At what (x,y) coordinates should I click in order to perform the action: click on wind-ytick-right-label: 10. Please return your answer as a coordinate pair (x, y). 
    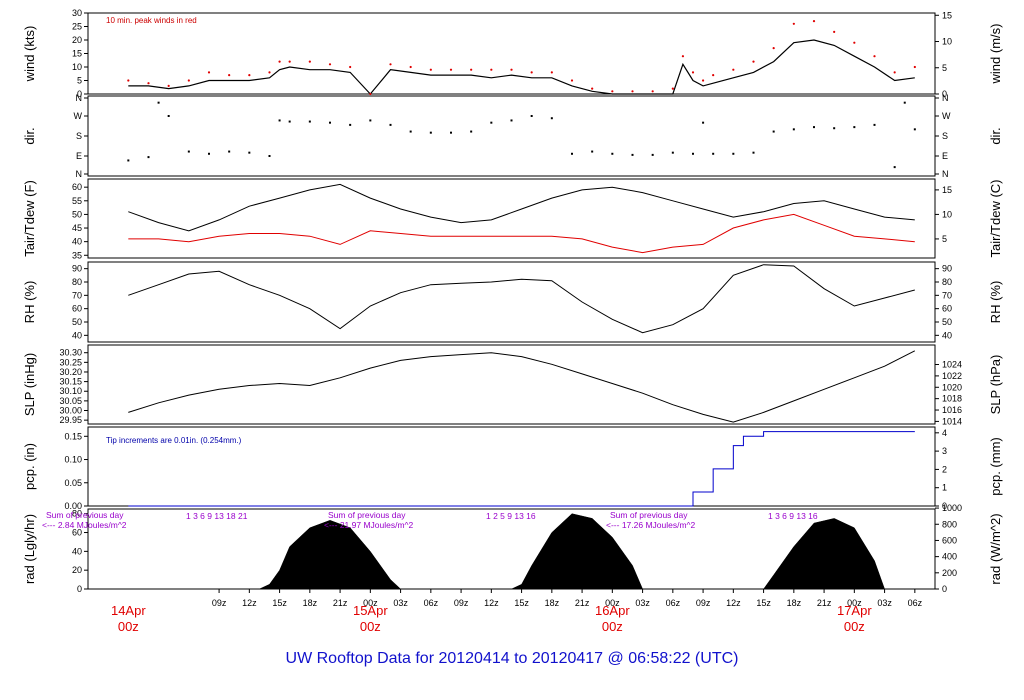
    Looking at the image, I should click on (947, 42).